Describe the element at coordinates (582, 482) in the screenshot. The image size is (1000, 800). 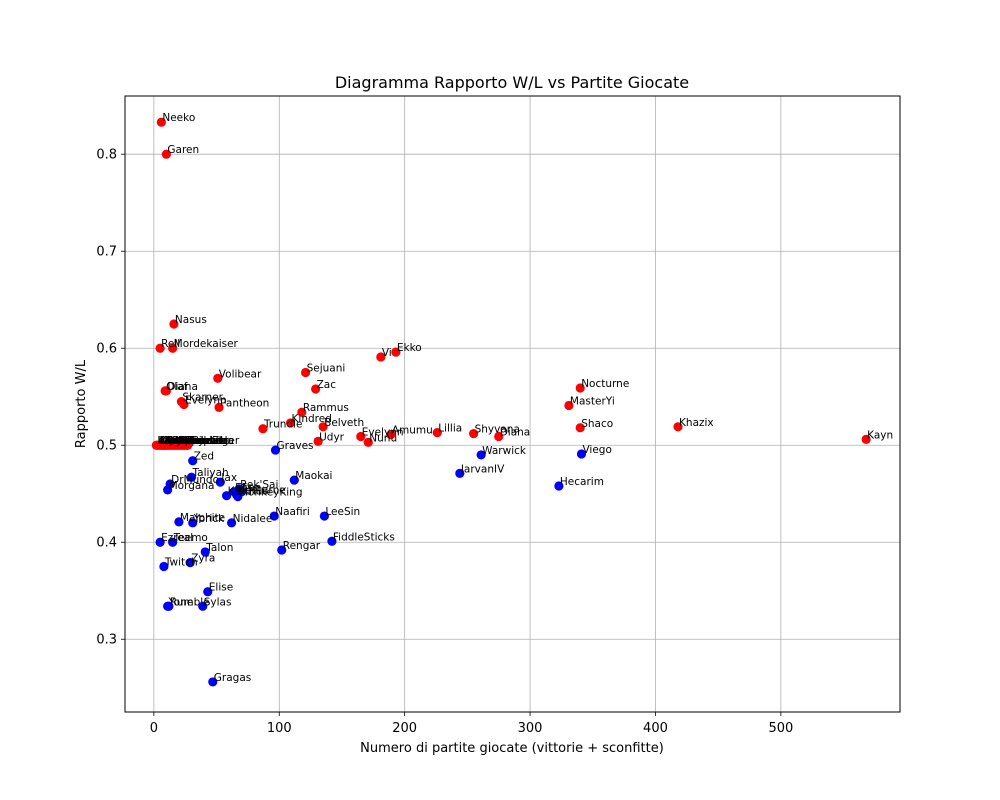
I see `data-point-label: Hecarim` at that location.